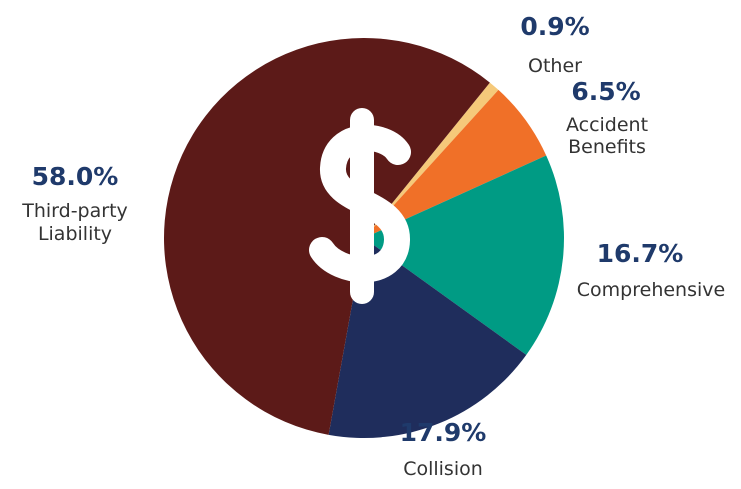 This screenshot has width=741, height=489. Describe the element at coordinates (640, 253) in the screenshot. I see `value-label: 16.7%` at that location.